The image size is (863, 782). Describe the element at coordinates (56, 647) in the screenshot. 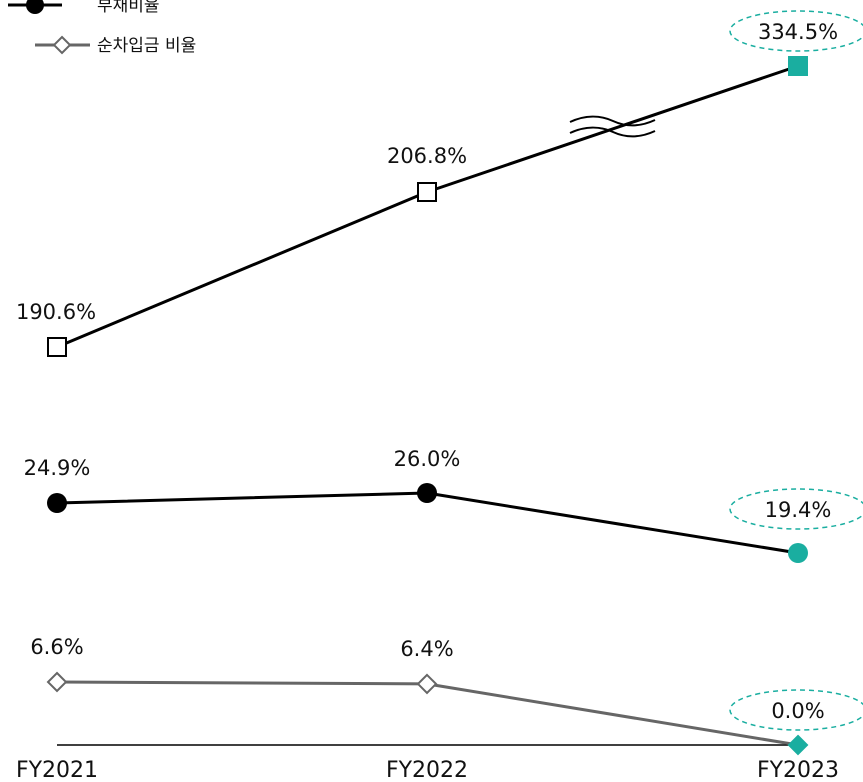

I see `data-label-net: 6.6%` at that location.